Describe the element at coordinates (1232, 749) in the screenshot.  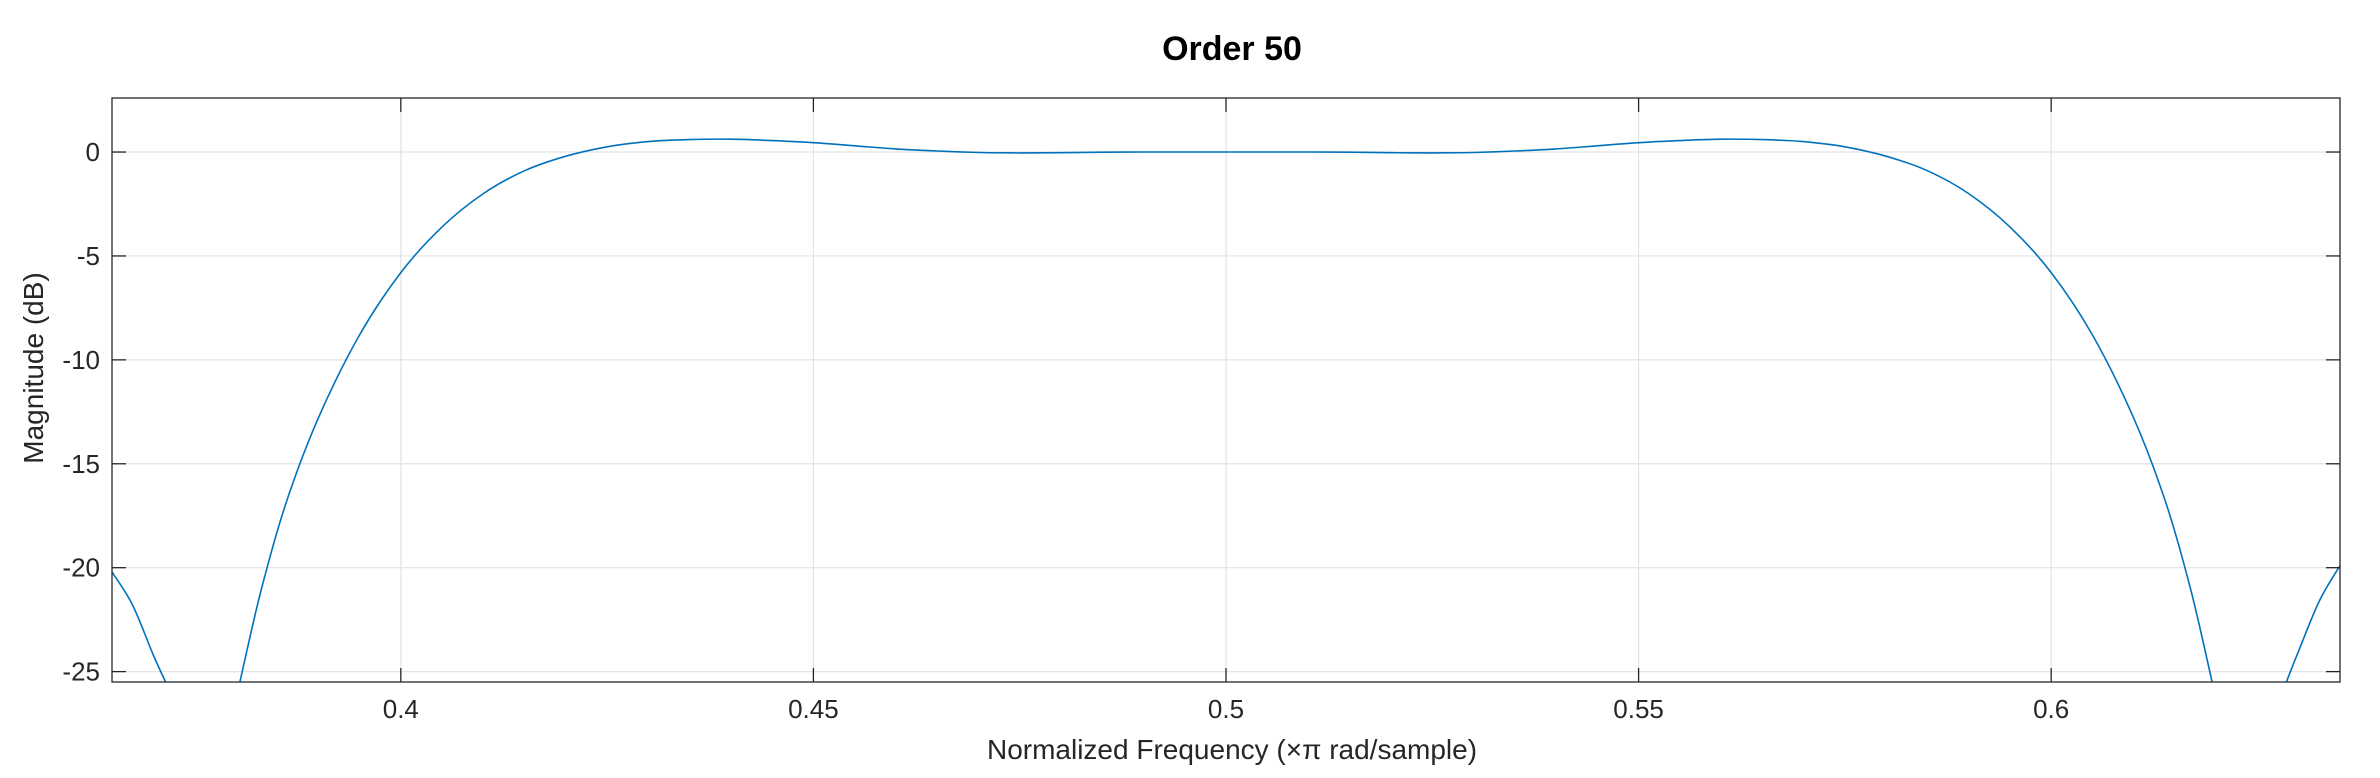
I see `x-axis-title: Normalized Frequency (×π rad/sample)` at that location.